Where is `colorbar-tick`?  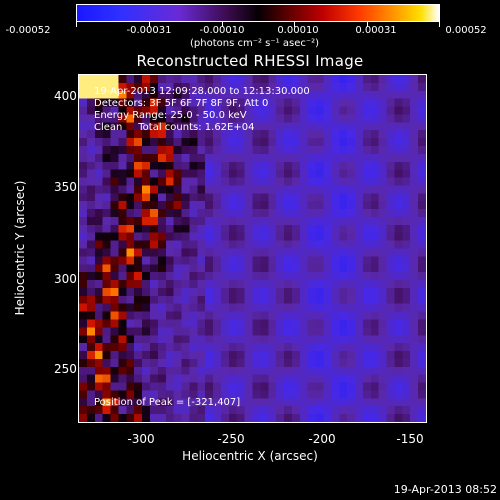
colorbar-tick is located at coordinates (149, 24).